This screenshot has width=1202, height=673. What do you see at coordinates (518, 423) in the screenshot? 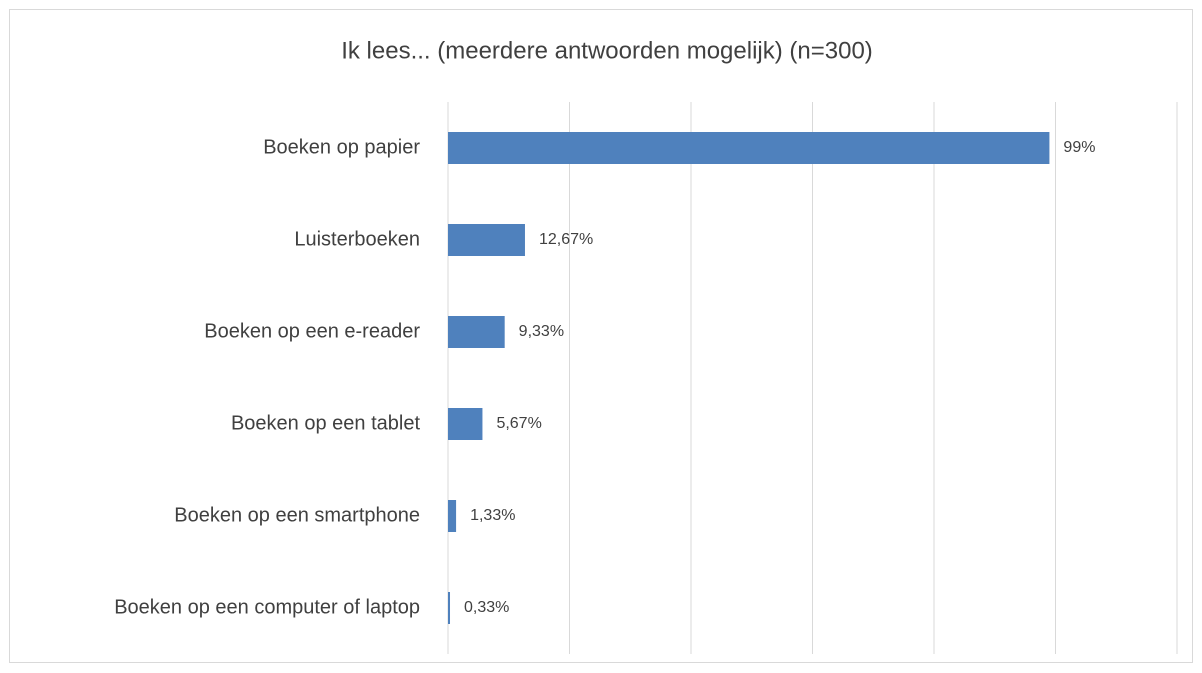
I see `data-label: 5,67%` at bounding box center [518, 423].